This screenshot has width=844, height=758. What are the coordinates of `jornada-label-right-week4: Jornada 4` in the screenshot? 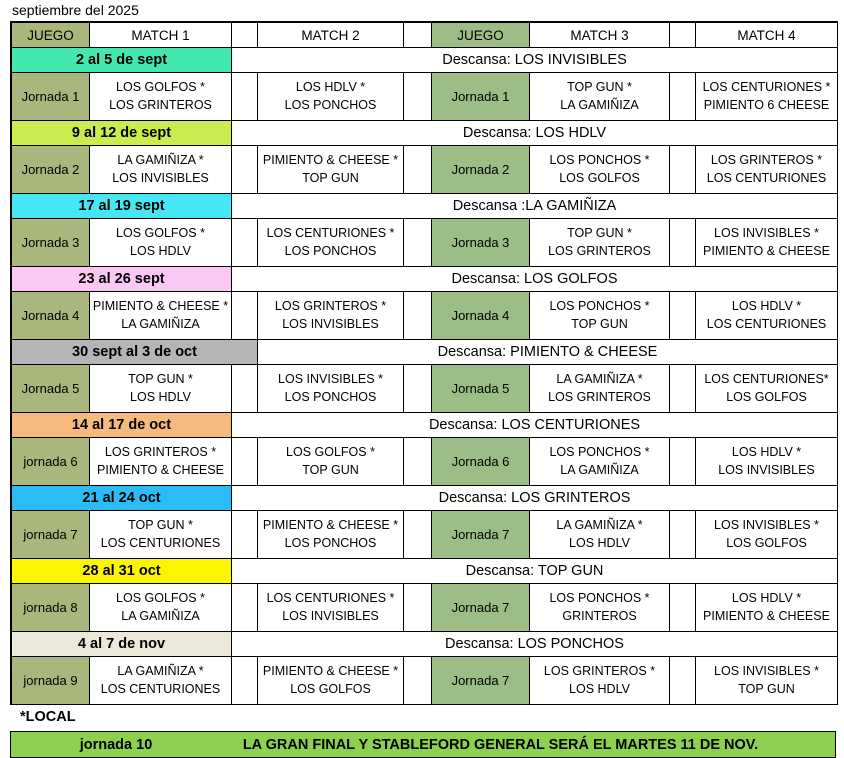 It's located at (481, 316).